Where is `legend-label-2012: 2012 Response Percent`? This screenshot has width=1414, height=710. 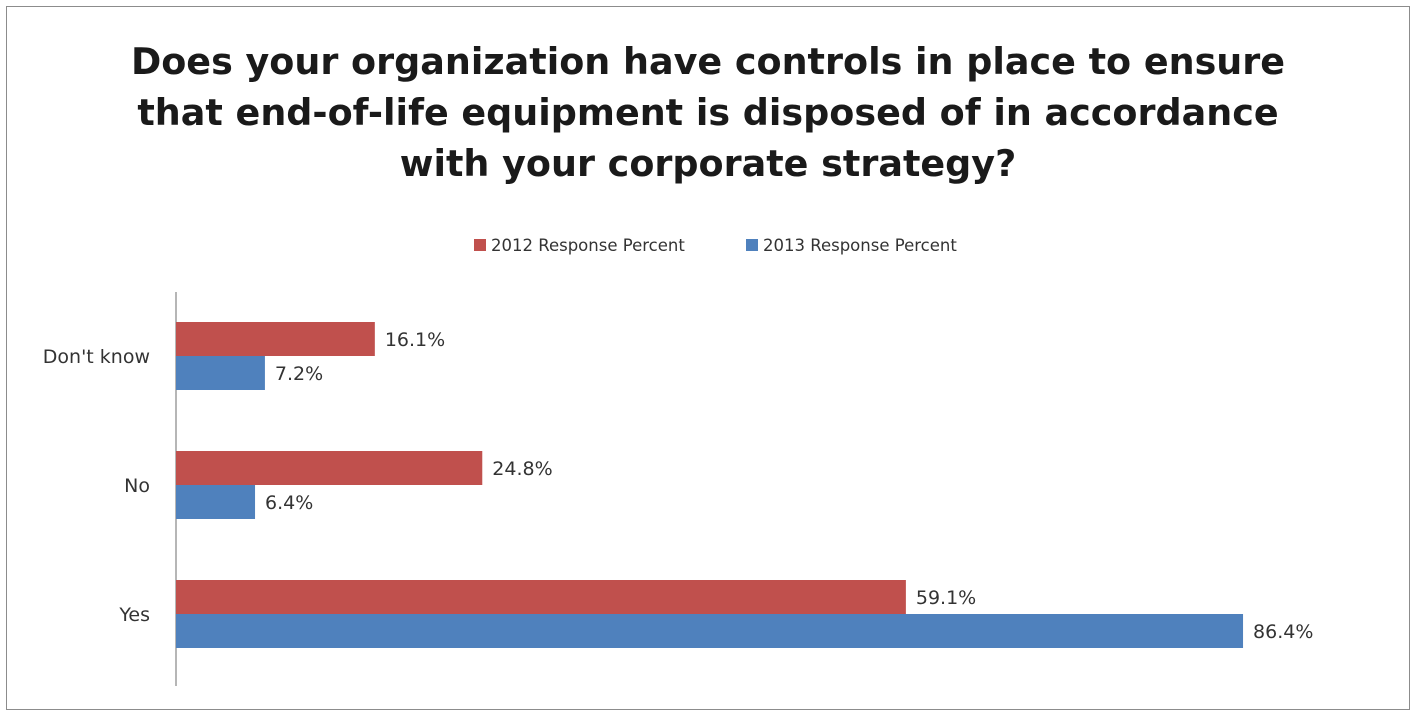 legend-label-2012: 2012 Response Percent is located at coordinates (588, 245).